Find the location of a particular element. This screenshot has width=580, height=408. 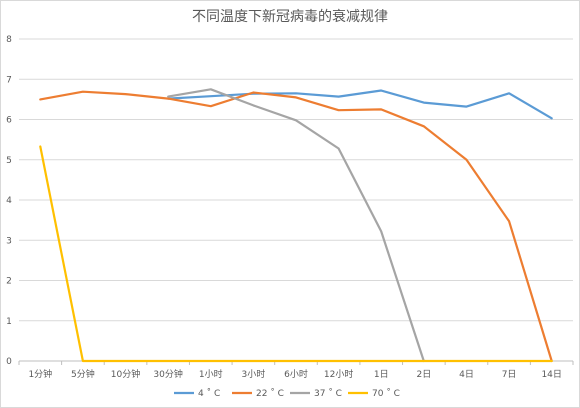

legend-label: 37 ˚ C is located at coordinates (328, 393).